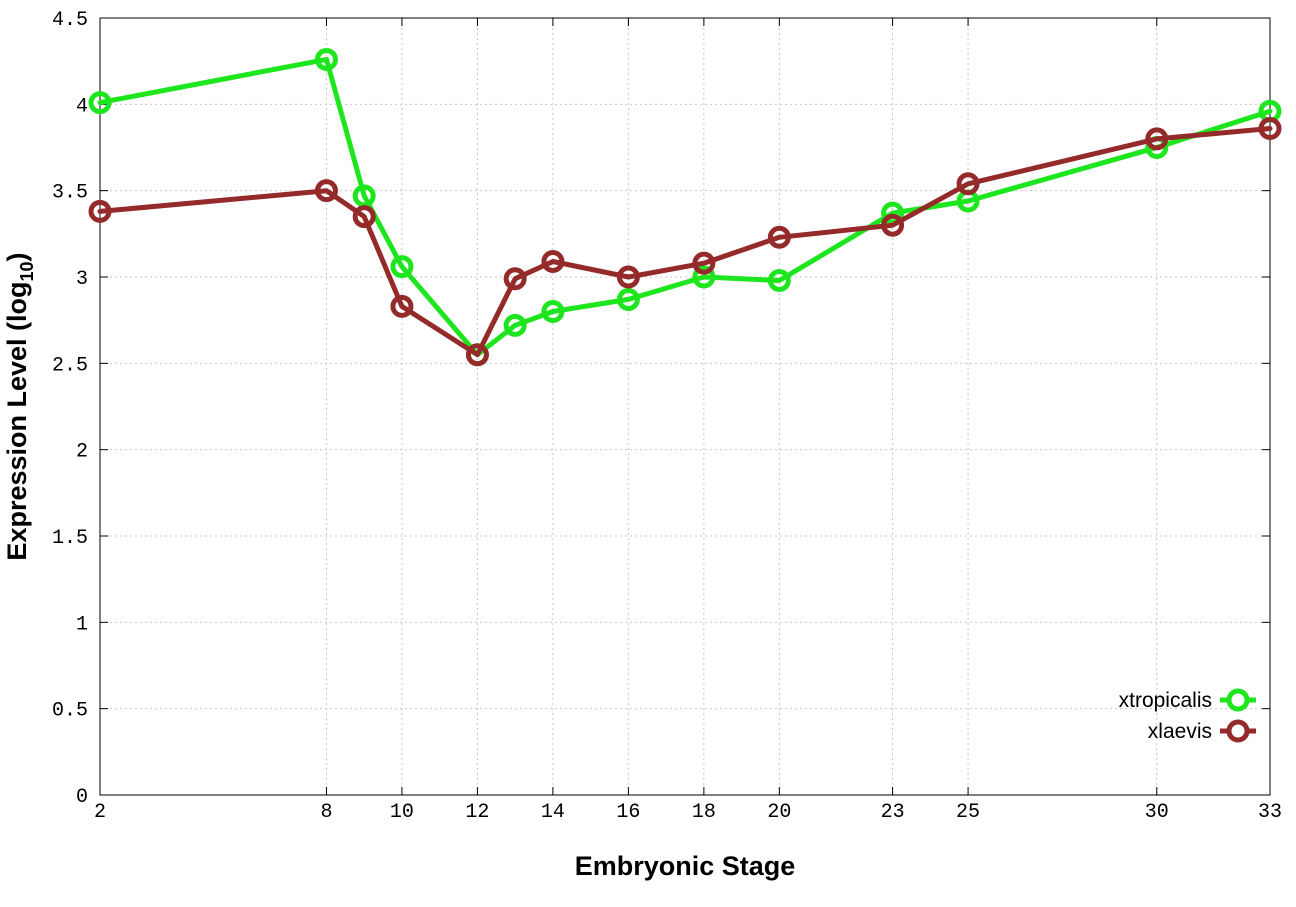 The width and height of the screenshot is (1296, 907). Describe the element at coordinates (402, 812) in the screenshot. I see `x-tick-label: 10` at that location.